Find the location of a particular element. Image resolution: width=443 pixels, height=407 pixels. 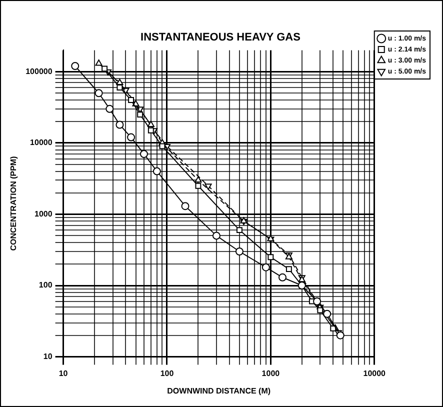

y-tick-label: 1000 is located at coordinates (43, 213).